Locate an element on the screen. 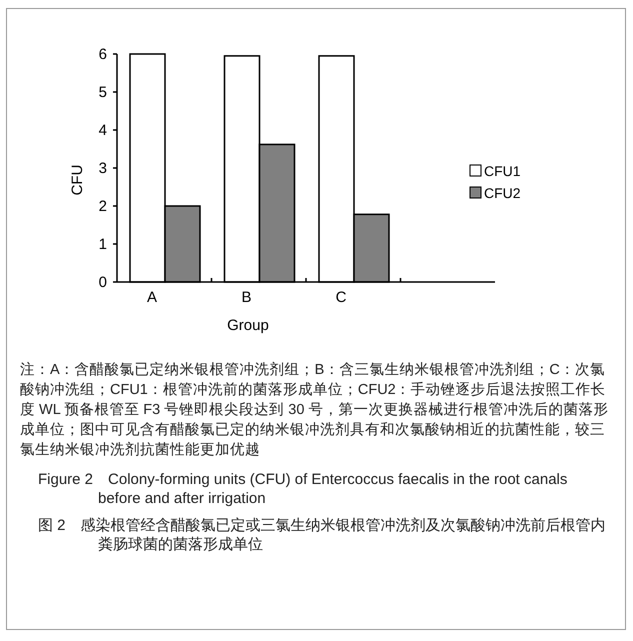 This screenshot has width=633, height=641. y-tick-label: 2 is located at coordinates (102, 206).